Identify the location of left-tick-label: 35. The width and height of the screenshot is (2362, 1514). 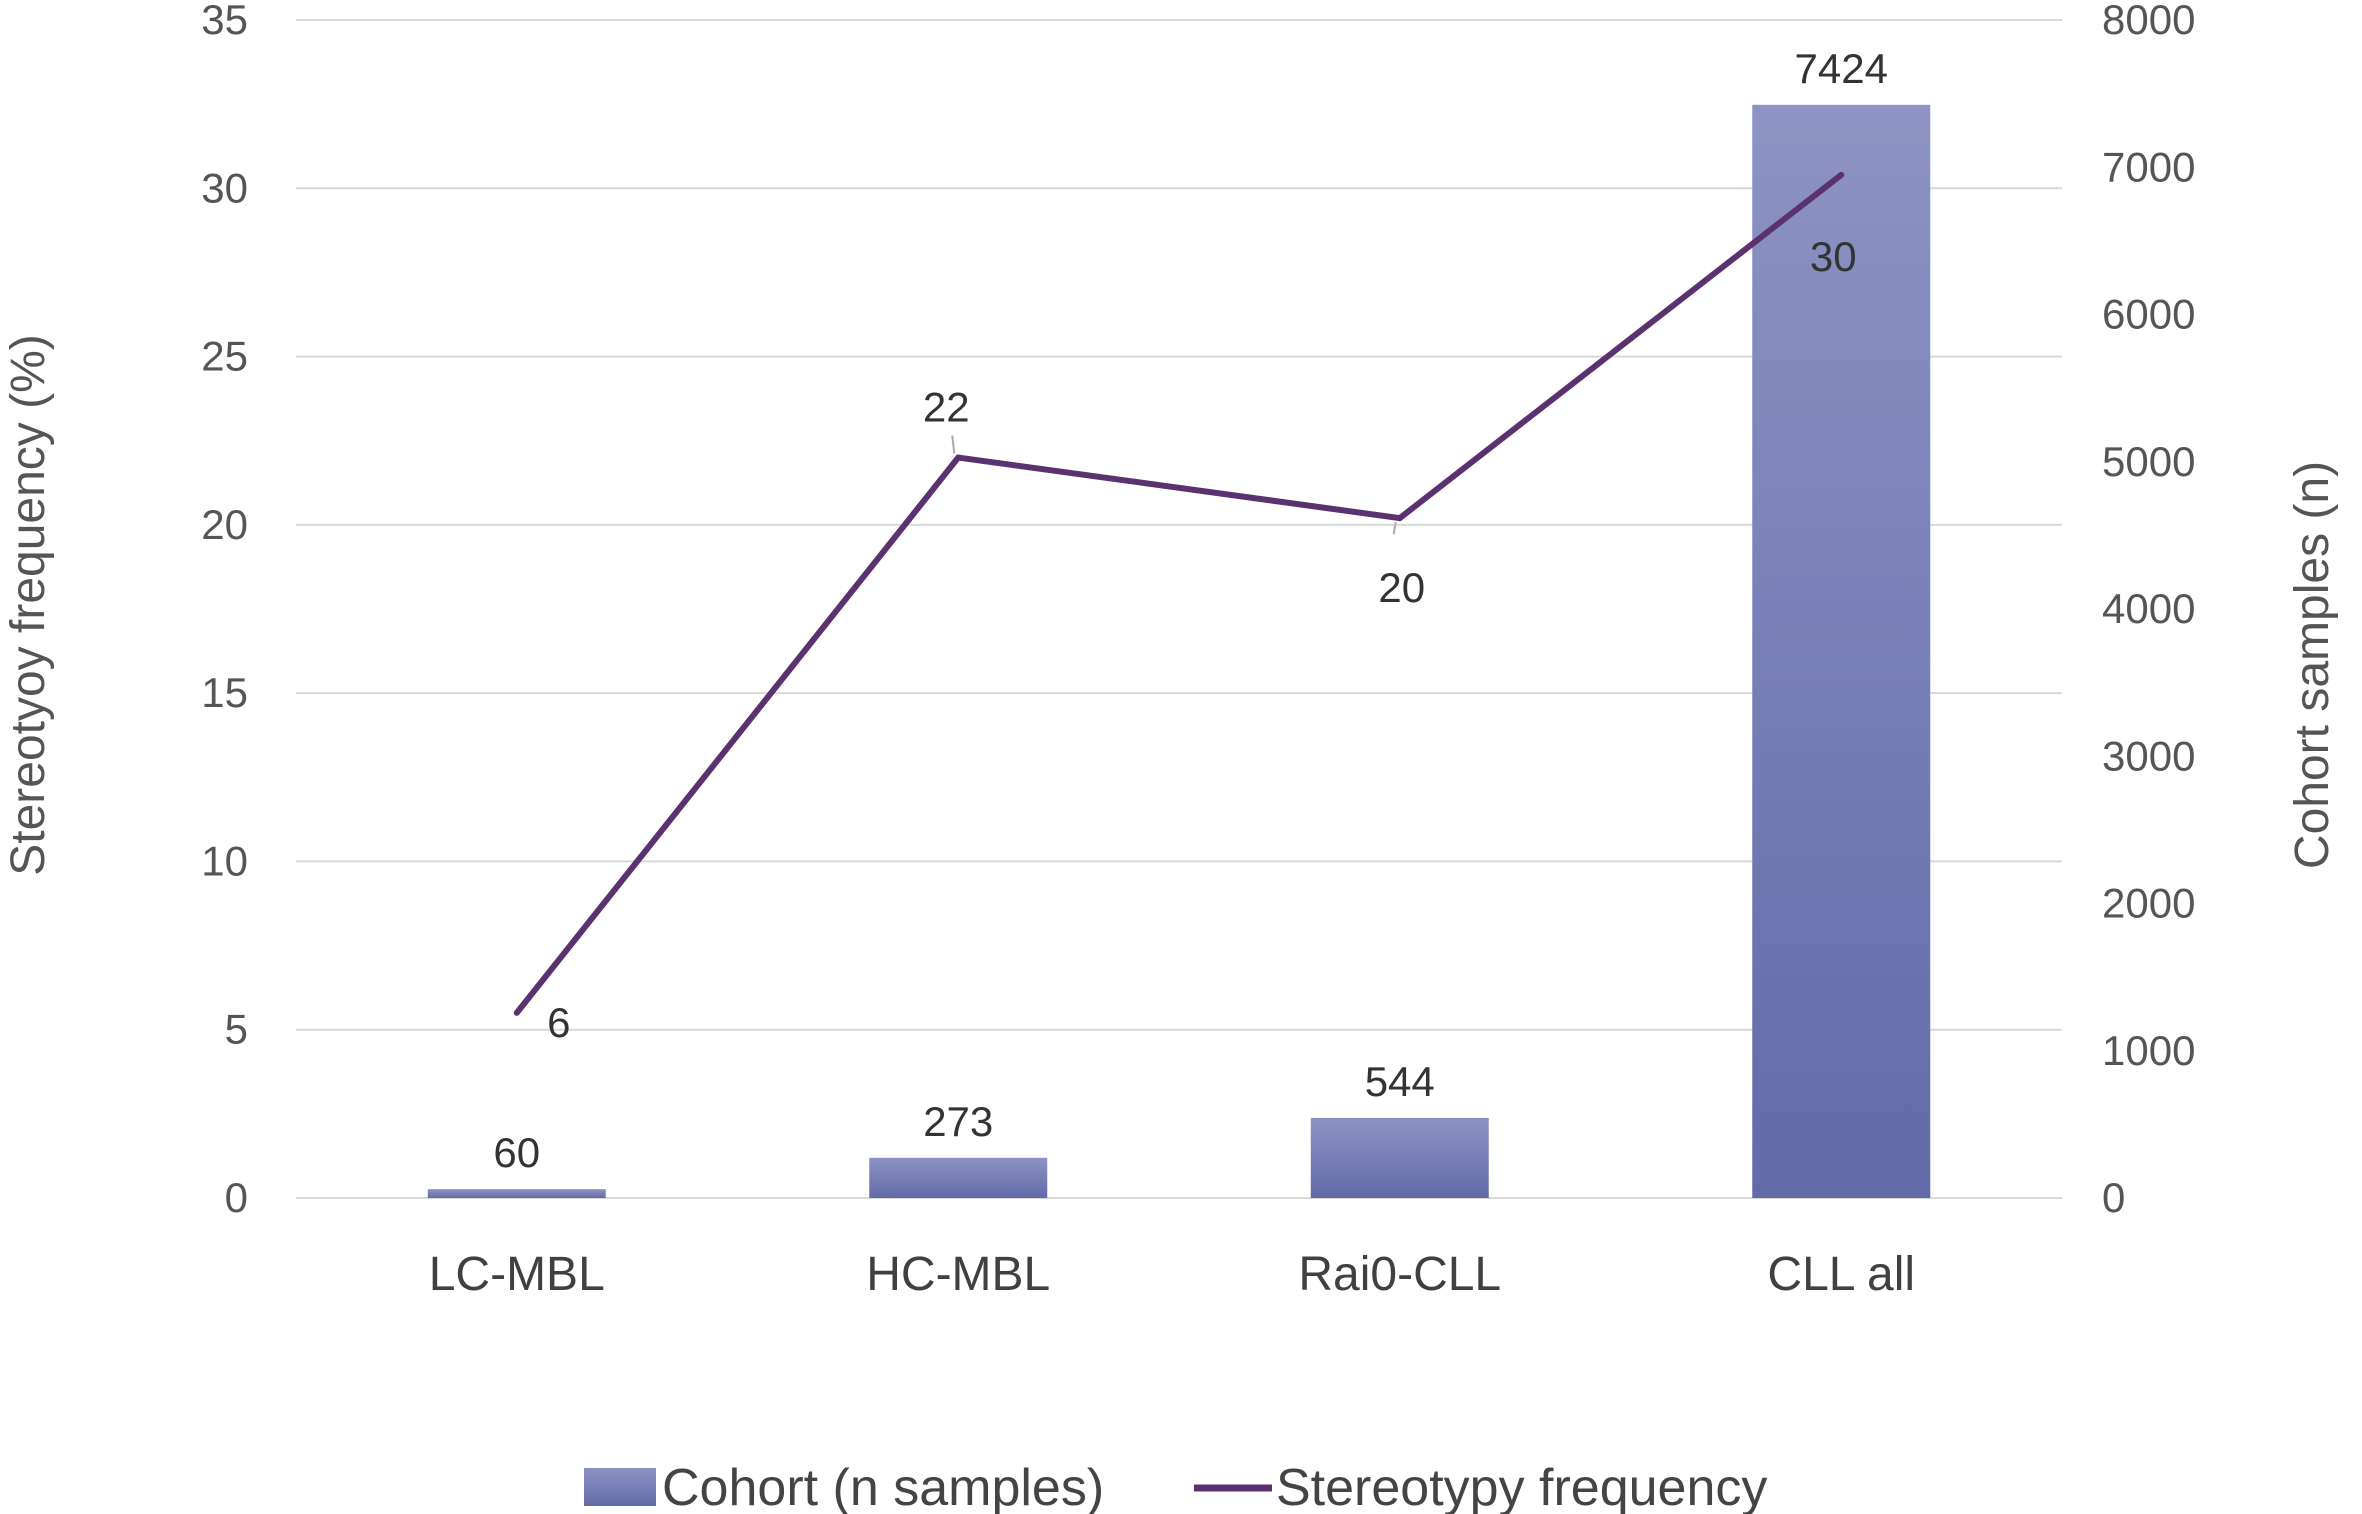
(224, 21).